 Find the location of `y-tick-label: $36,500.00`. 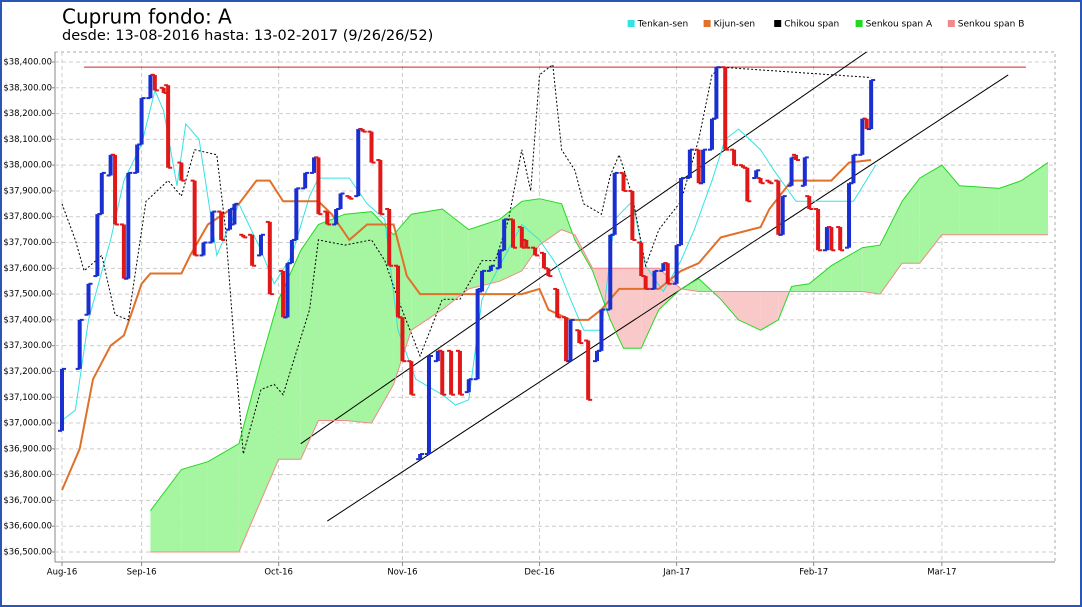

y-tick-label: $36,500.00 is located at coordinates (27, 553).